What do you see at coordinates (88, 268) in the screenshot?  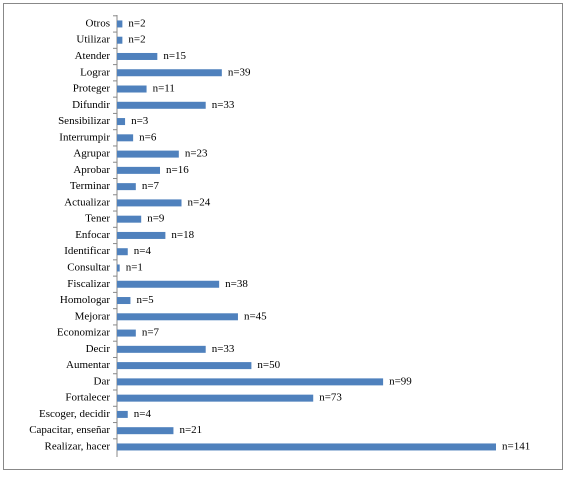 I see `y-tick-label: Consultar` at bounding box center [88, 268].